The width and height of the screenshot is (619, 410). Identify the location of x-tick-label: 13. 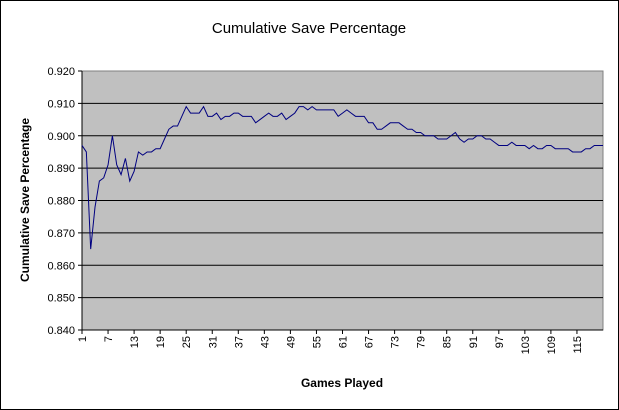
(135, 342).